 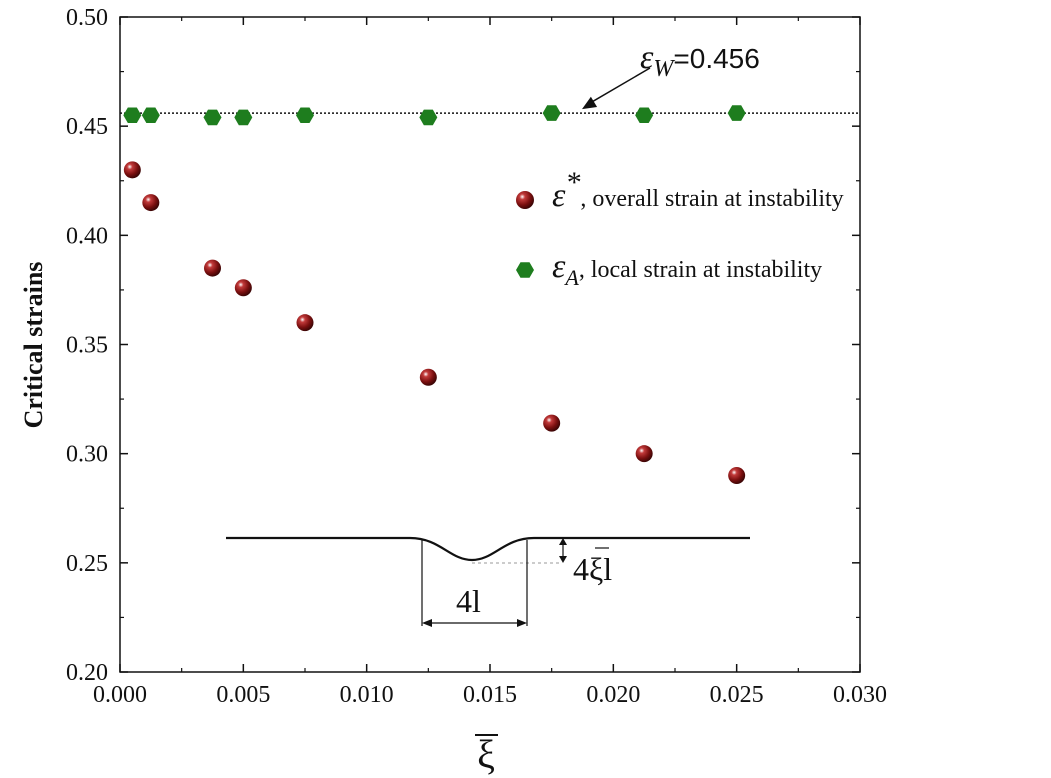 I want to click on x-tick-label: 0.005, so click(x=243, y=695).